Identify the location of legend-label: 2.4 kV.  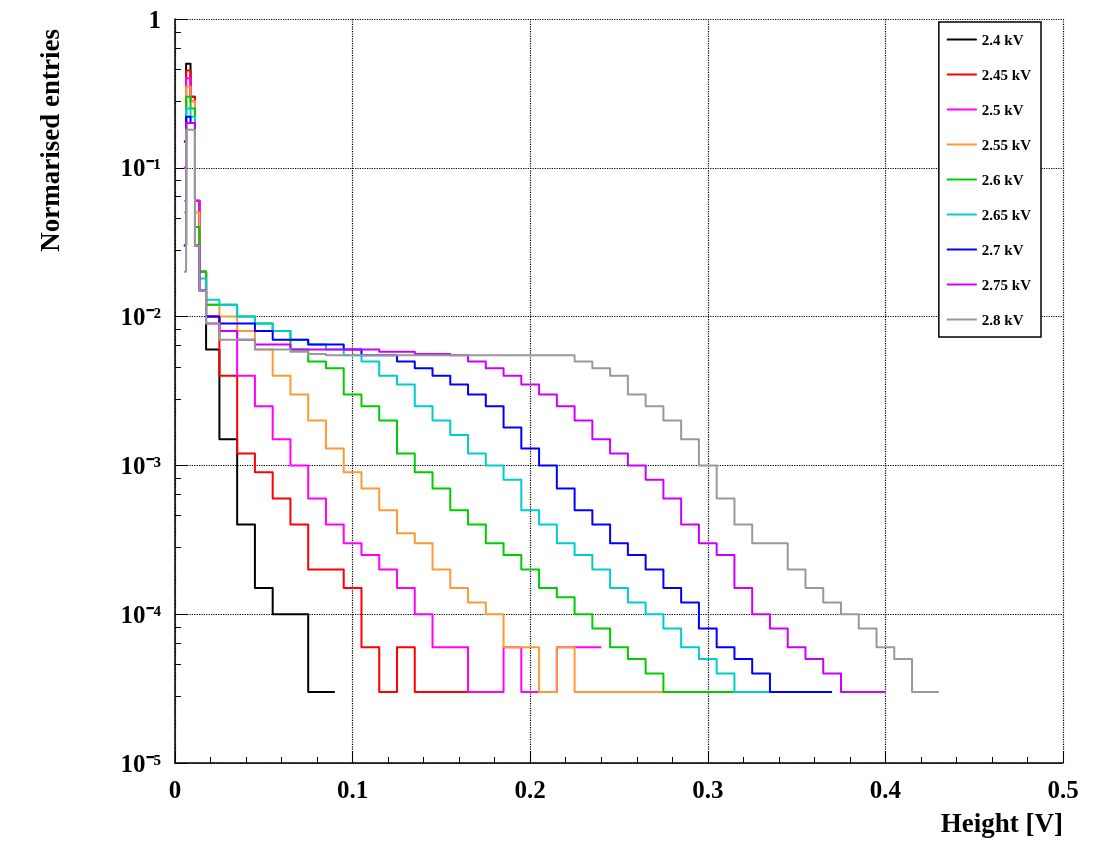
(1002, 39).